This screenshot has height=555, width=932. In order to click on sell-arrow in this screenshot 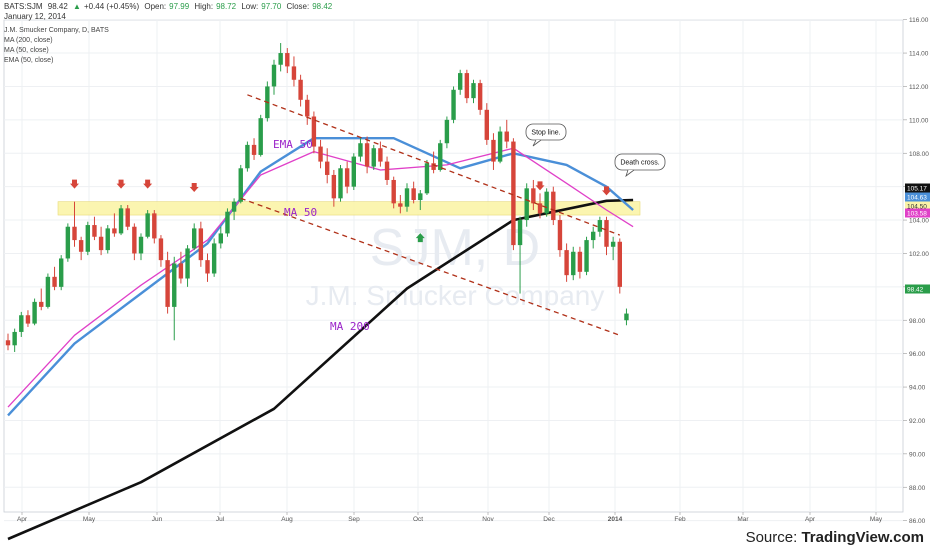, I will do `click(194, 187)`.